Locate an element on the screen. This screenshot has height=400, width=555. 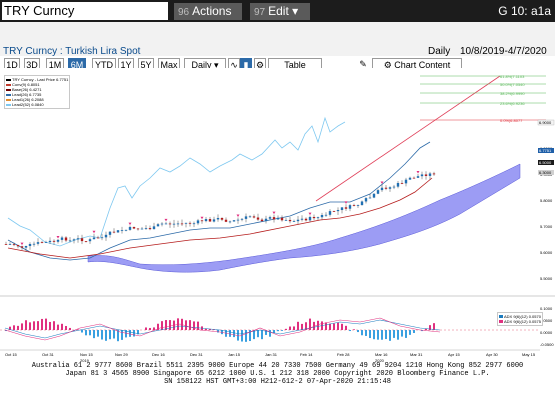
x-axis-label: Jan 31 is located at coordinates (271, 354).